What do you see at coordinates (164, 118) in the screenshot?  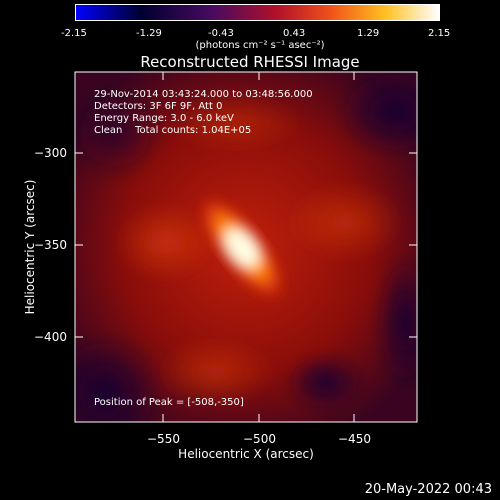 I see `info-energy-range: Energy Range: 3.0 - 6.0 keV` at bounding box center [164, 118].